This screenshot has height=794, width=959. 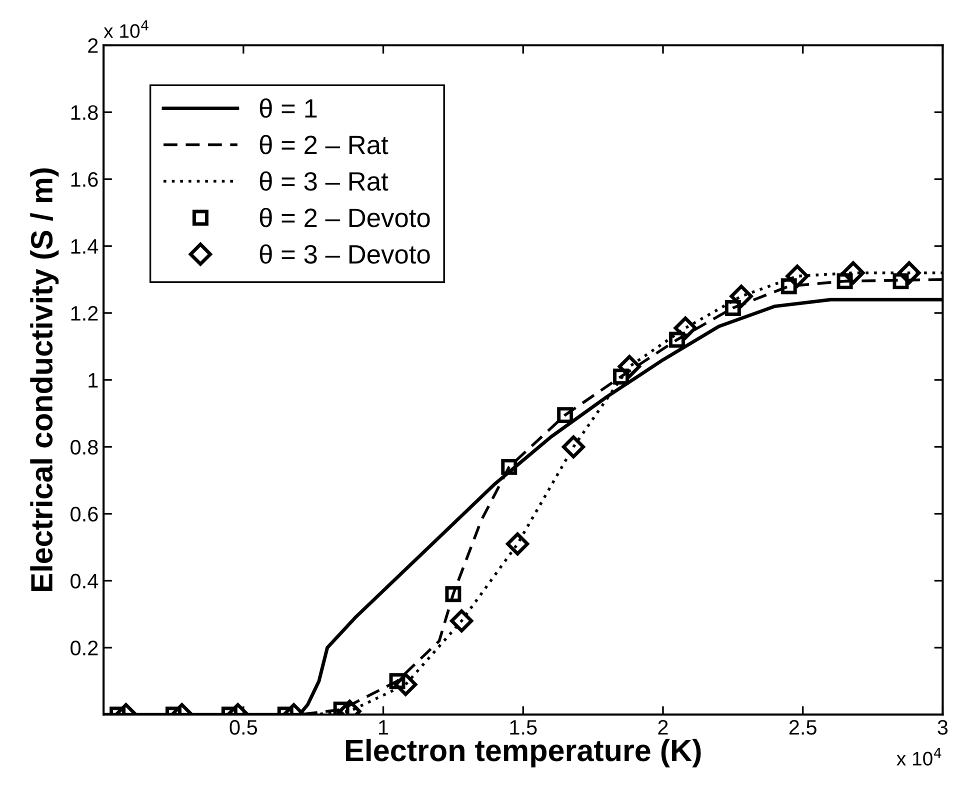 I want to click on y-tick-label: 0.8, so click(x=84, y=447).